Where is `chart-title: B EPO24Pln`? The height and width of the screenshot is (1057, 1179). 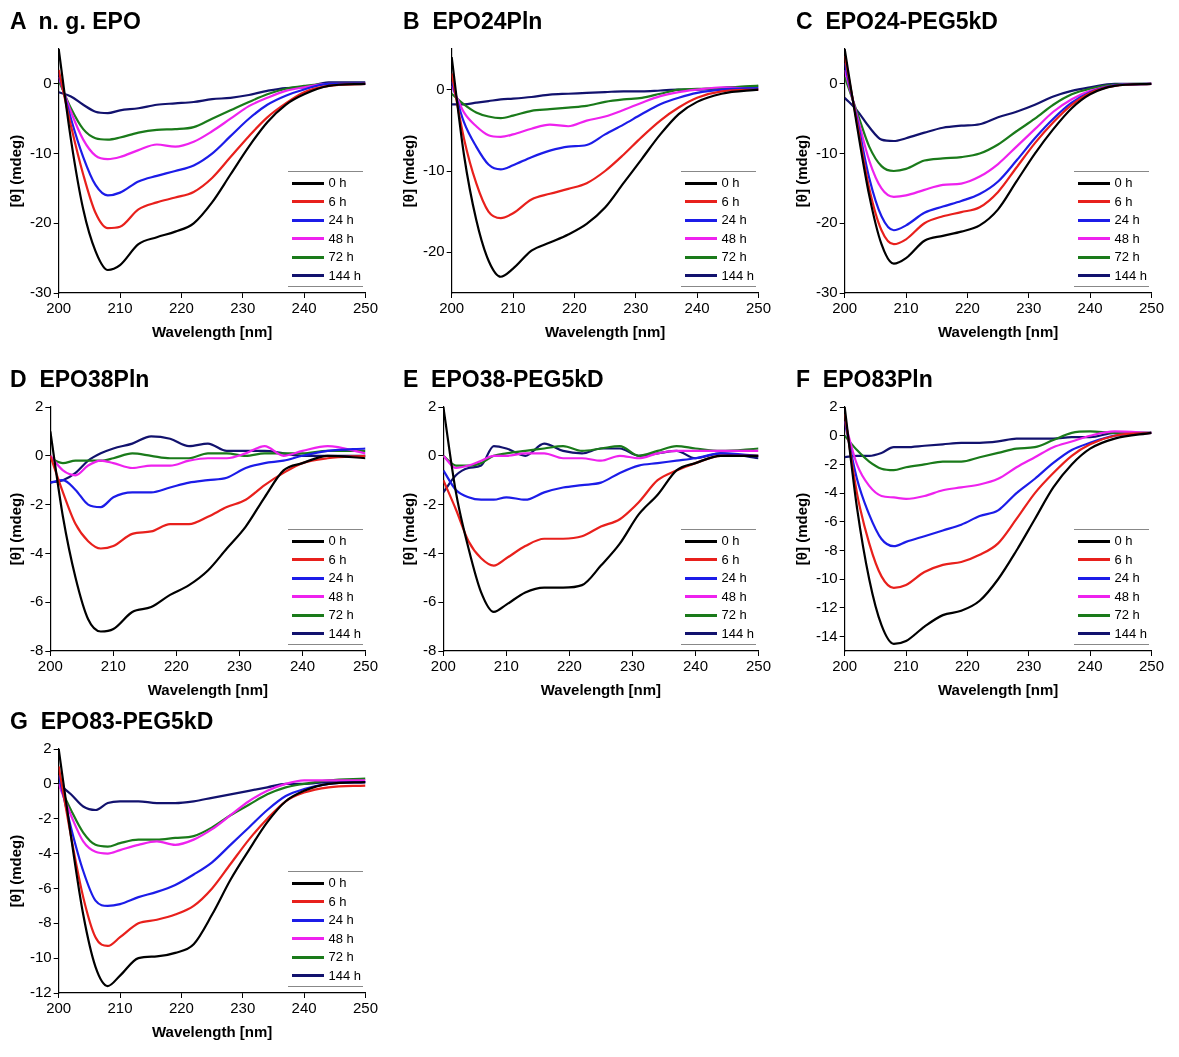
chart-title: B EPO24Pln is located at coordinates (473, 21).